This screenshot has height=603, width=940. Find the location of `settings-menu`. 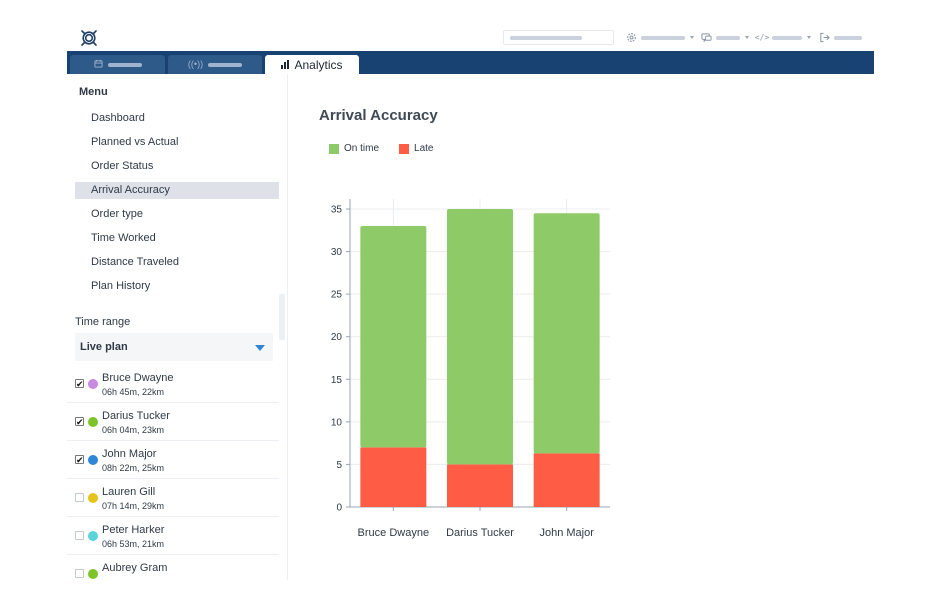

settings-menu is located at coordinates (659, 37).